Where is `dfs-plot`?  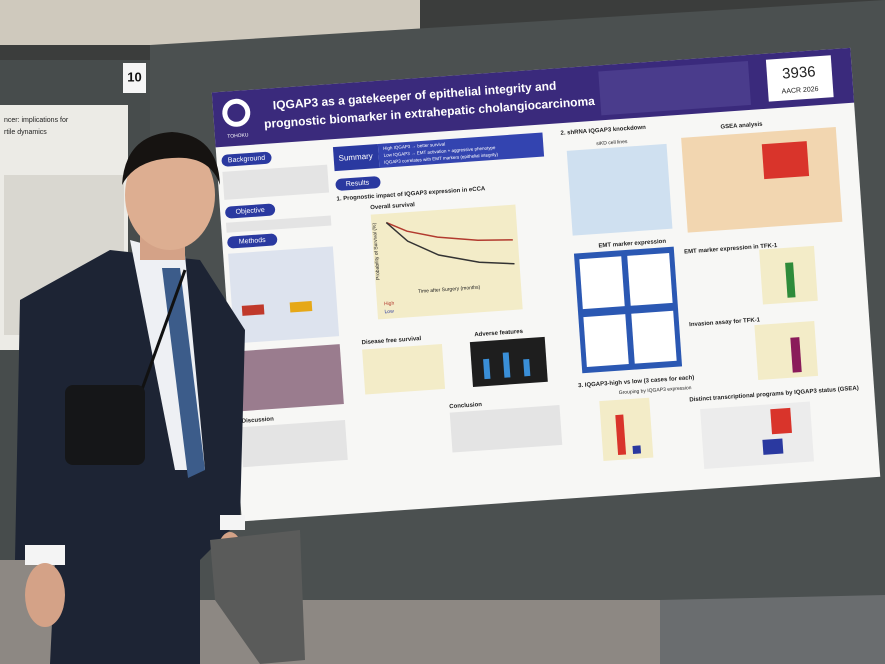
dfs-plot is located at coordinates (404, 369).